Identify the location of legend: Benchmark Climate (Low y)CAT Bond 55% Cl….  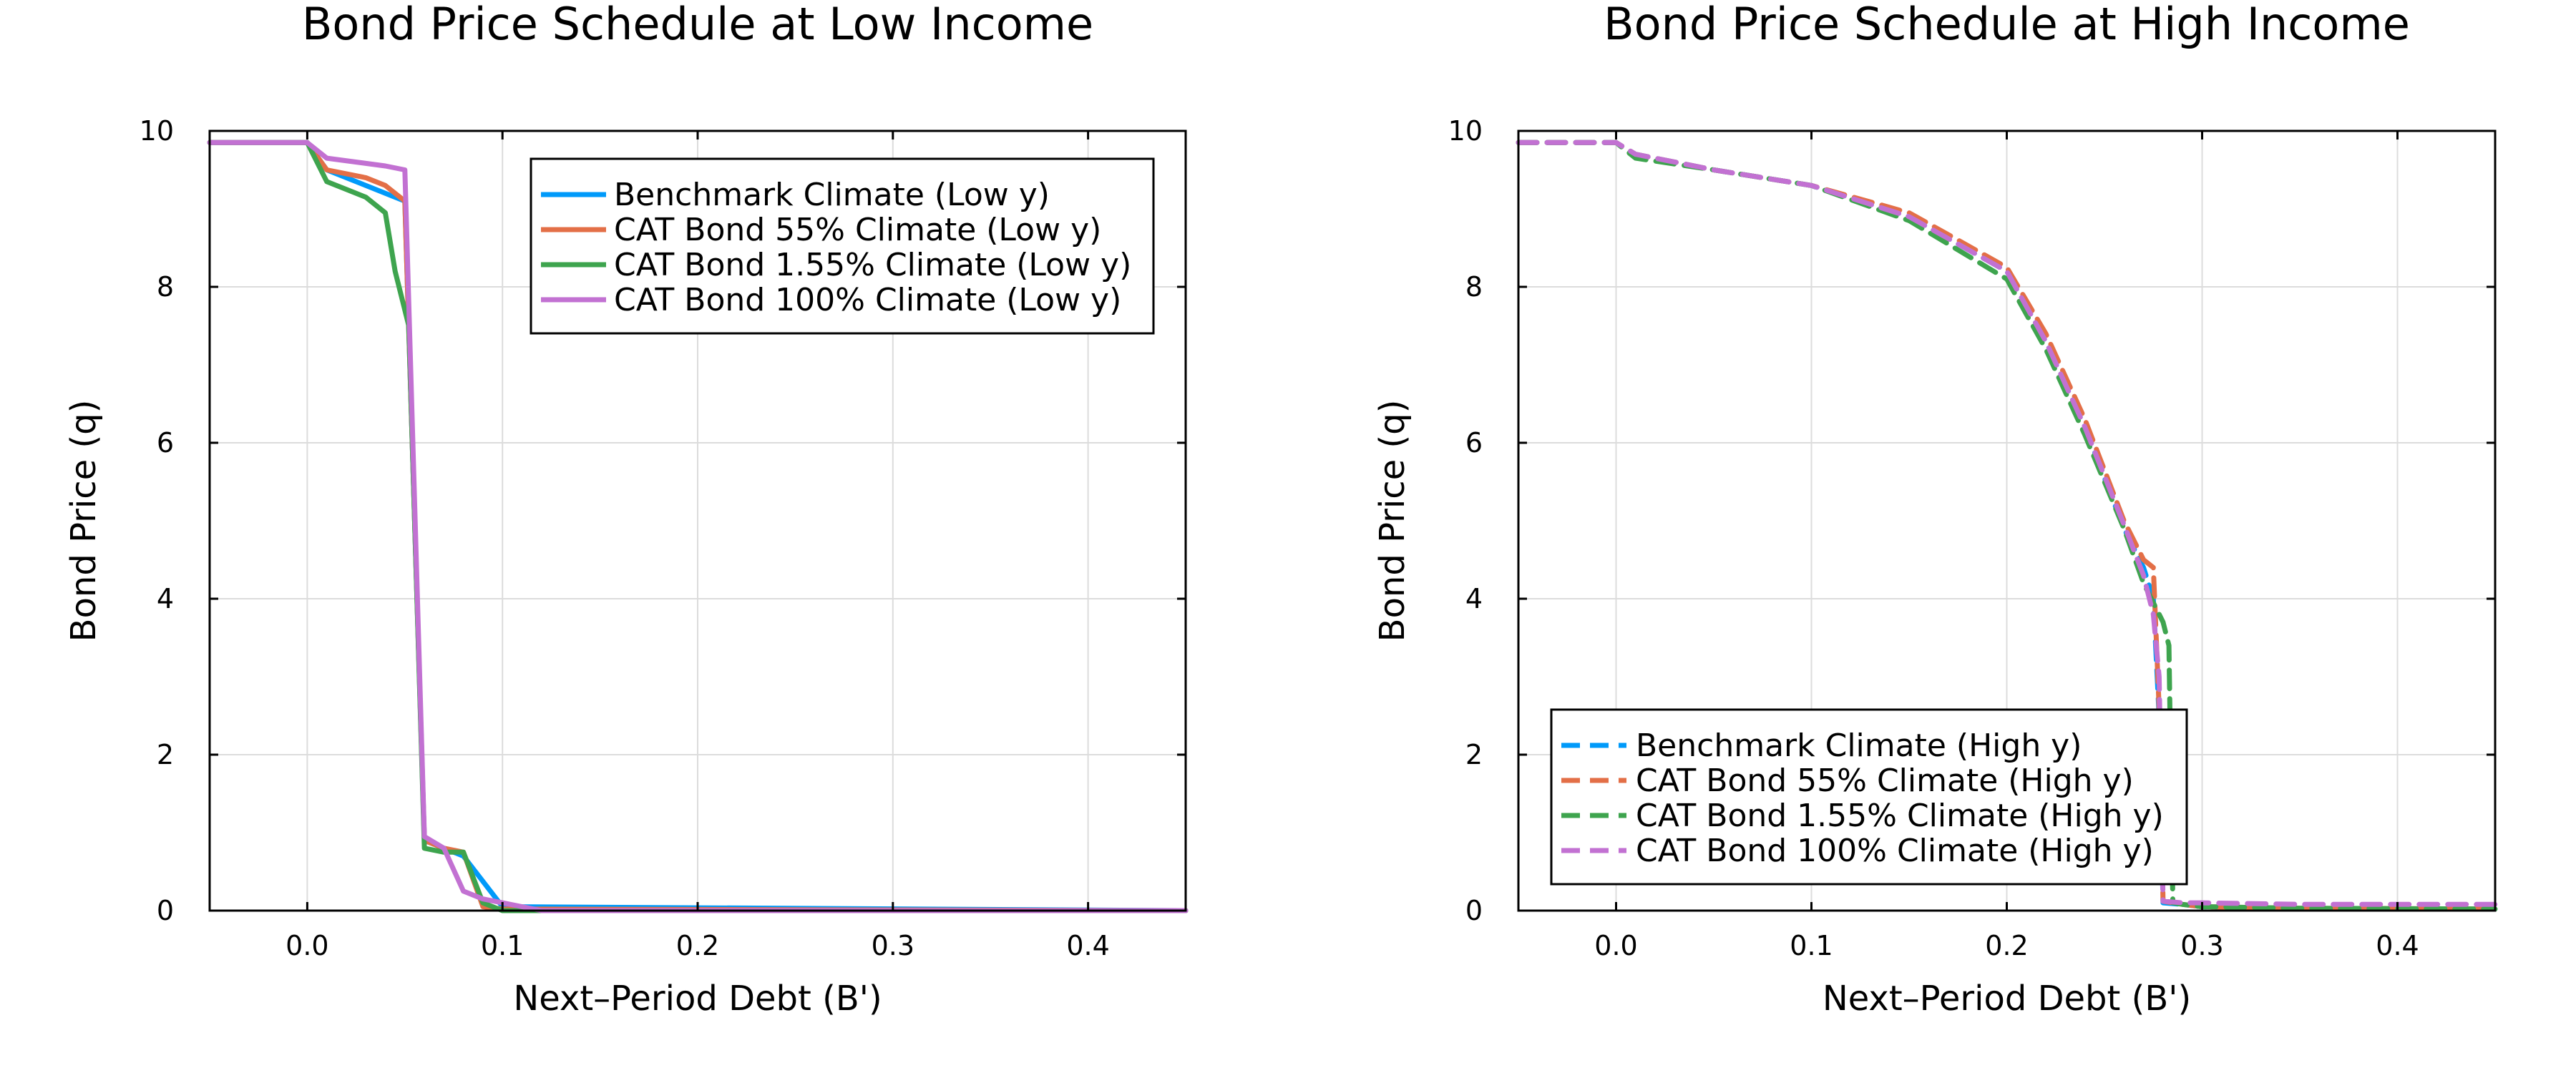
(842, 246).